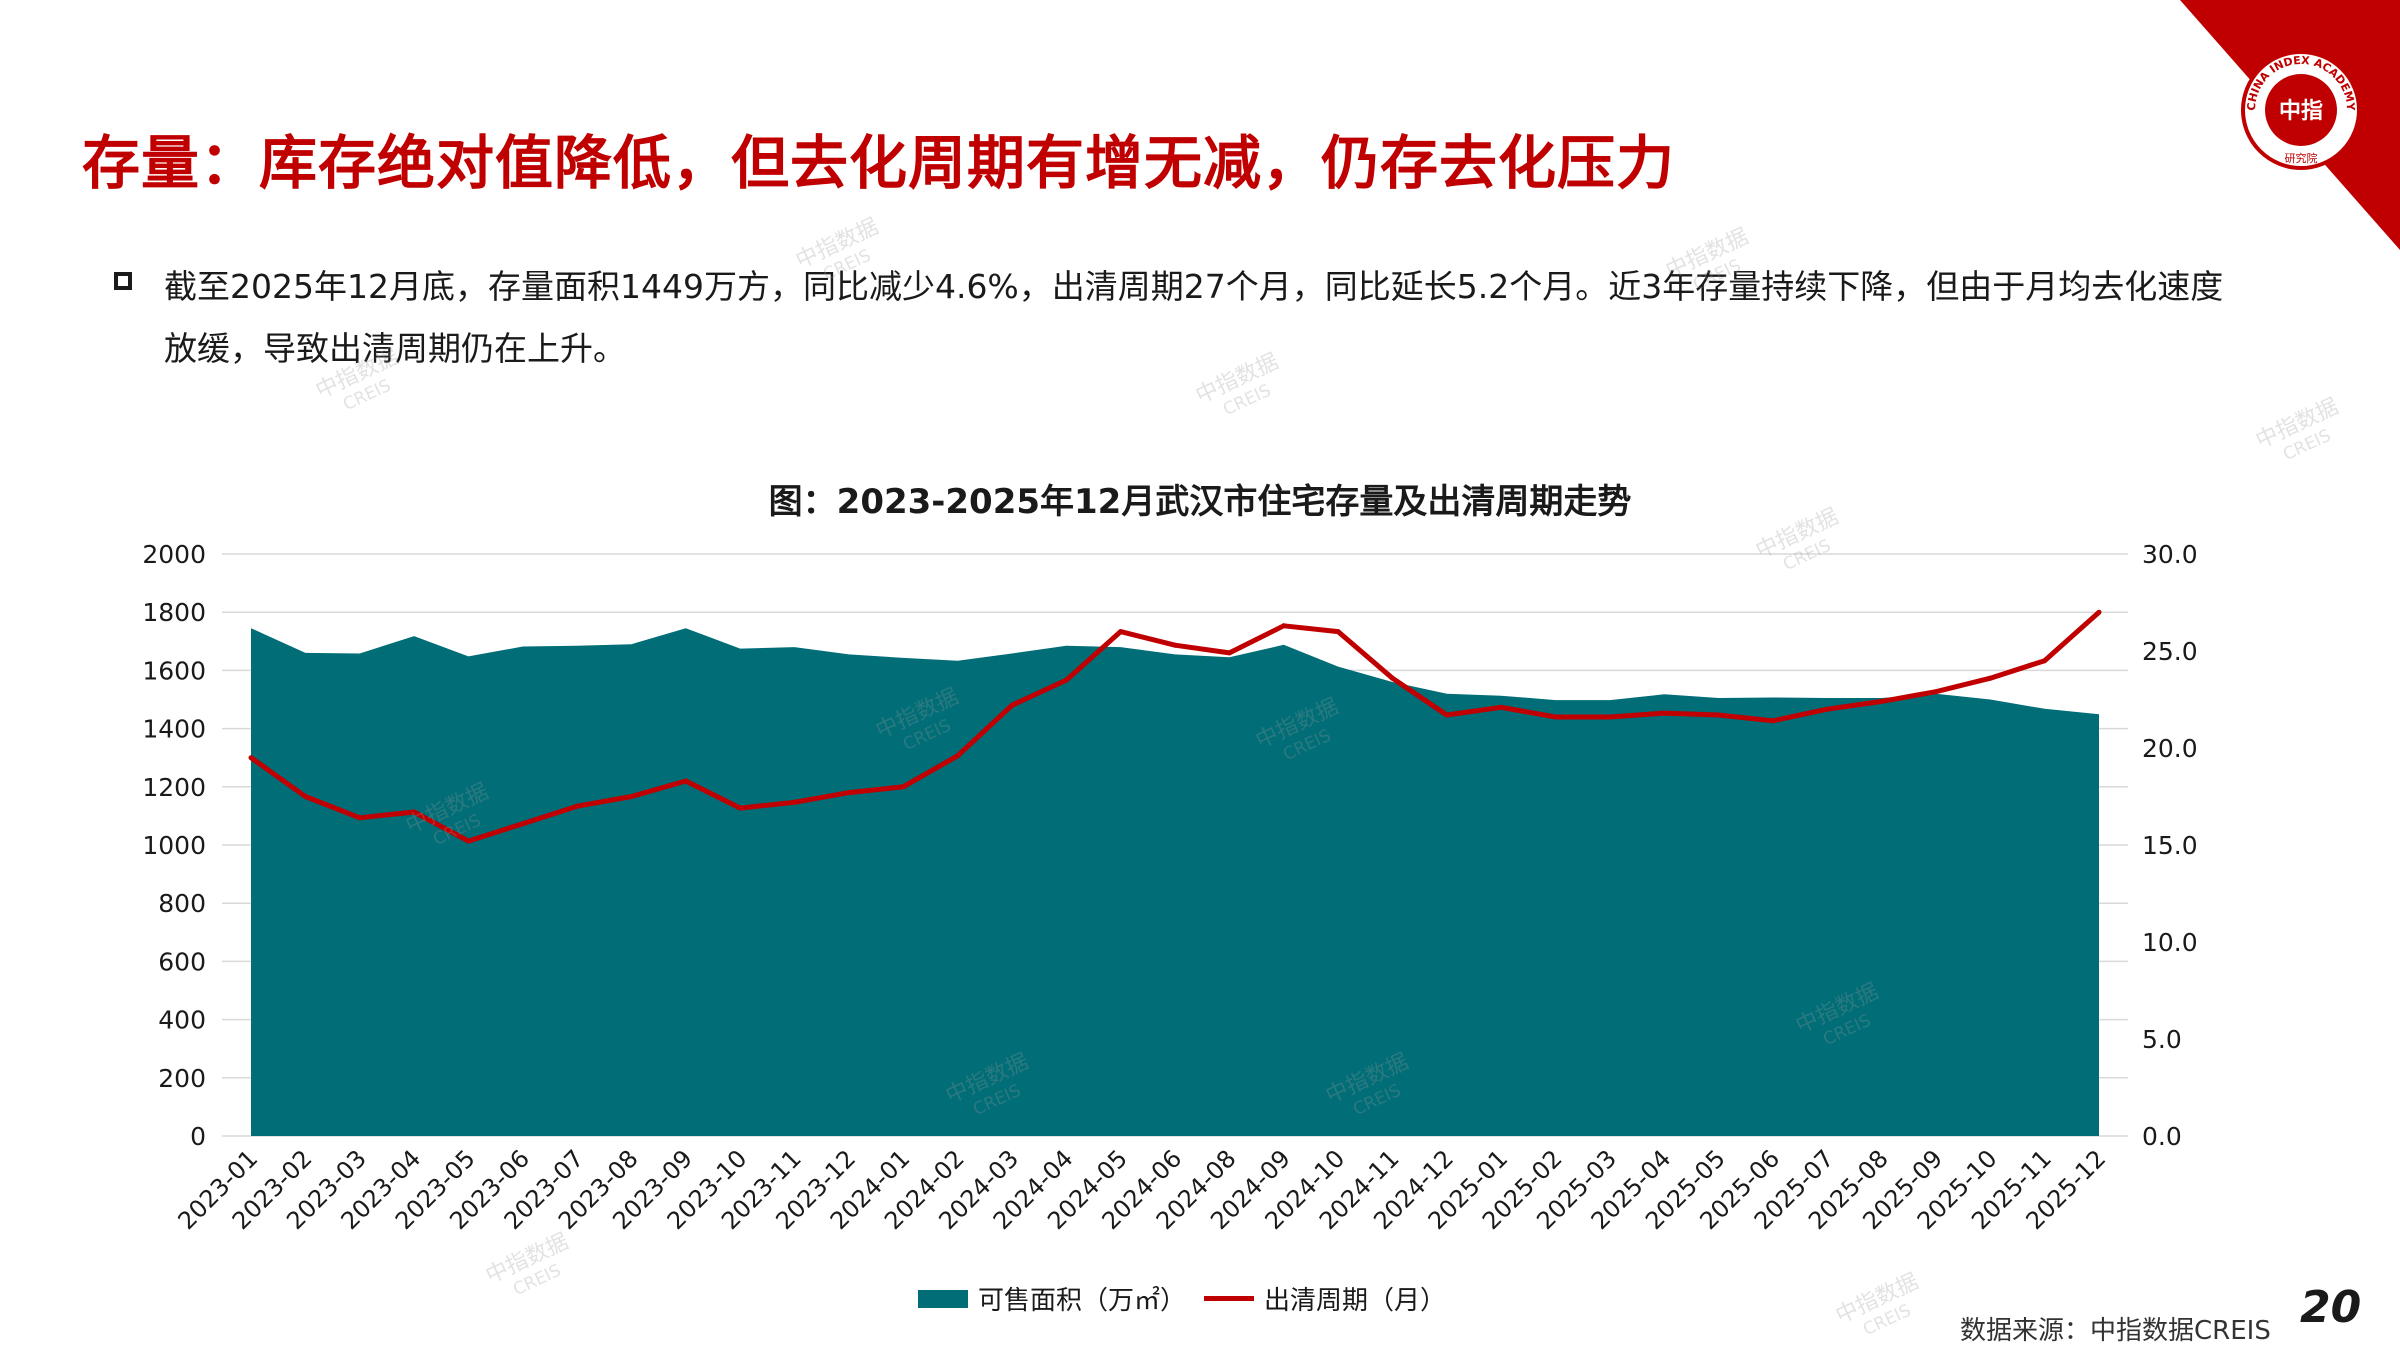  I want to click on y-left-tick-label: 1600, so click(174, 670).